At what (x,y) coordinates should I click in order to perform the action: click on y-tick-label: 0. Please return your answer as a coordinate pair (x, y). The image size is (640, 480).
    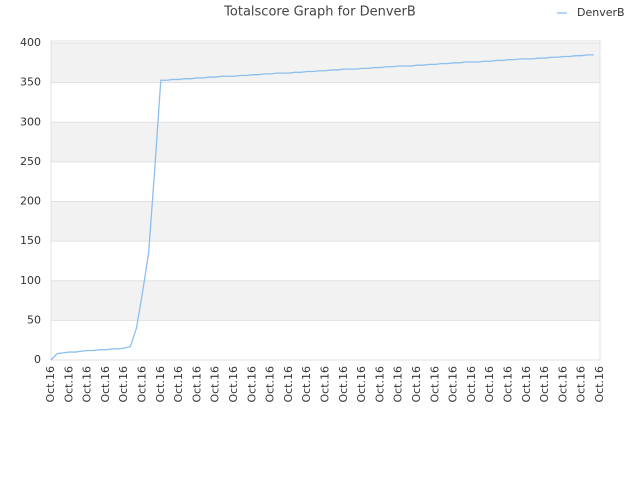
    Looking at the image, I should click on (37, 359).